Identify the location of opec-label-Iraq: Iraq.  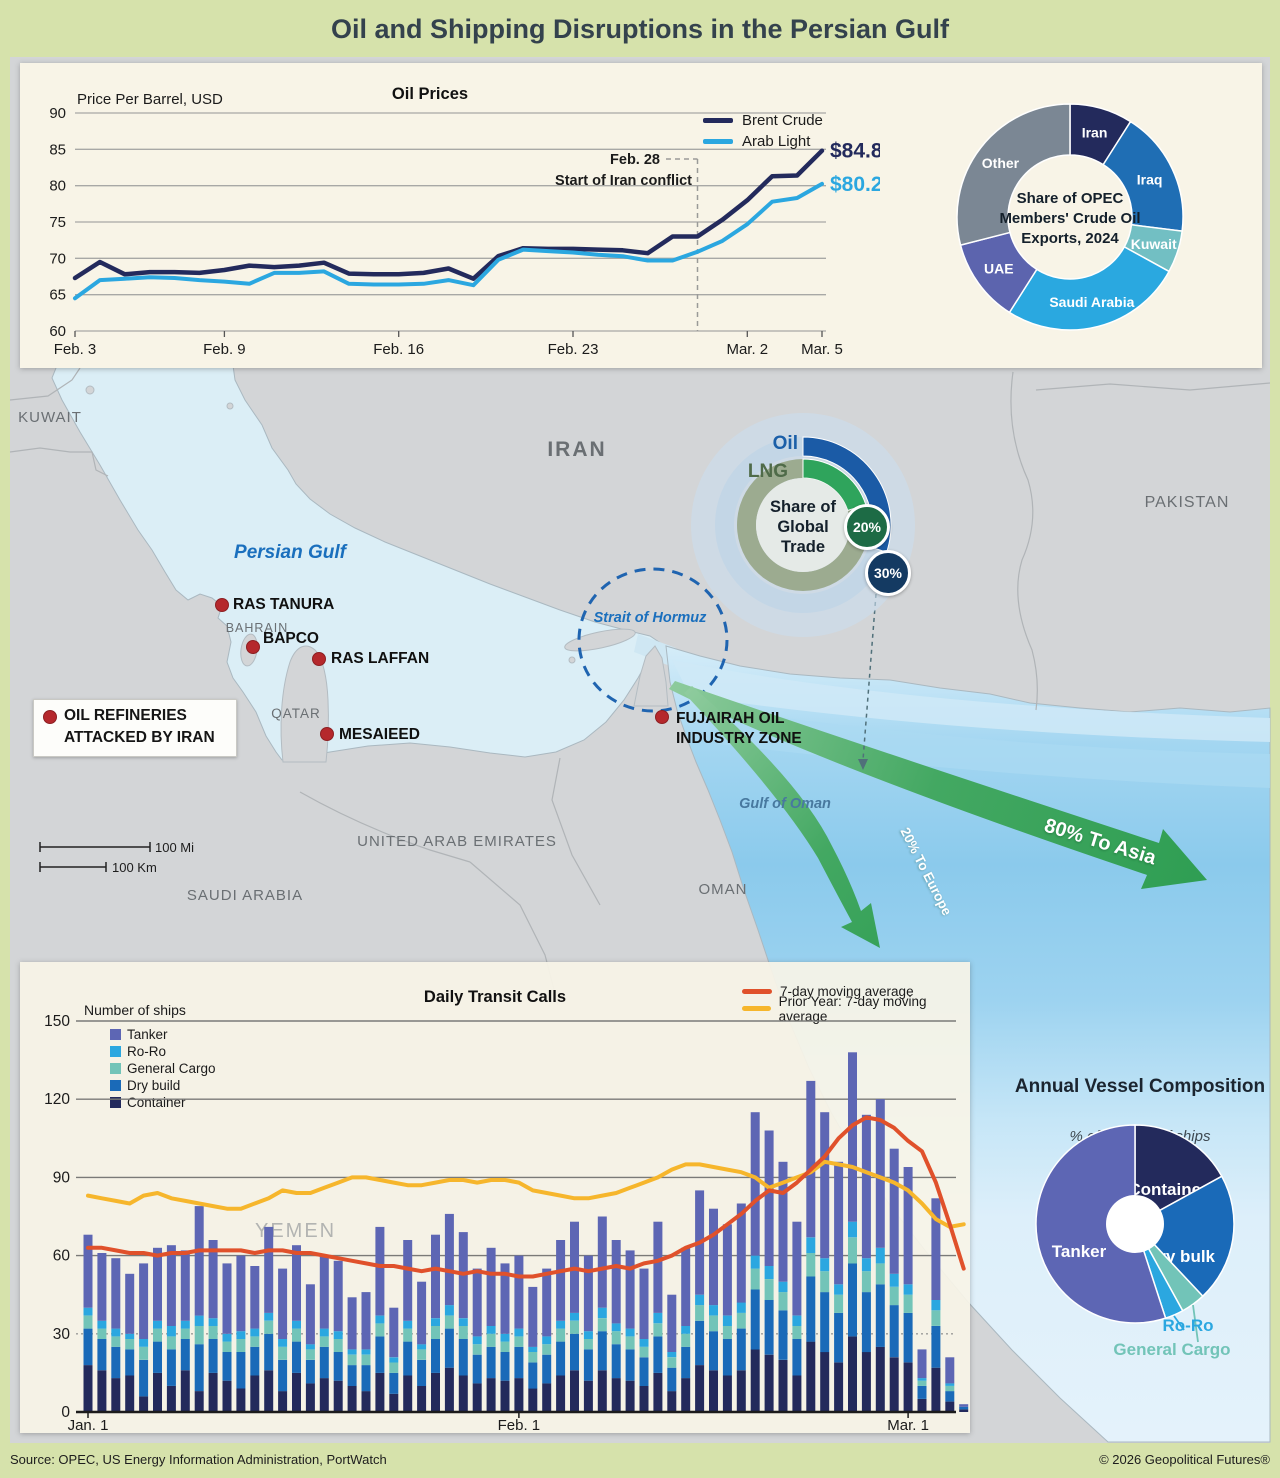
(1150, 180).